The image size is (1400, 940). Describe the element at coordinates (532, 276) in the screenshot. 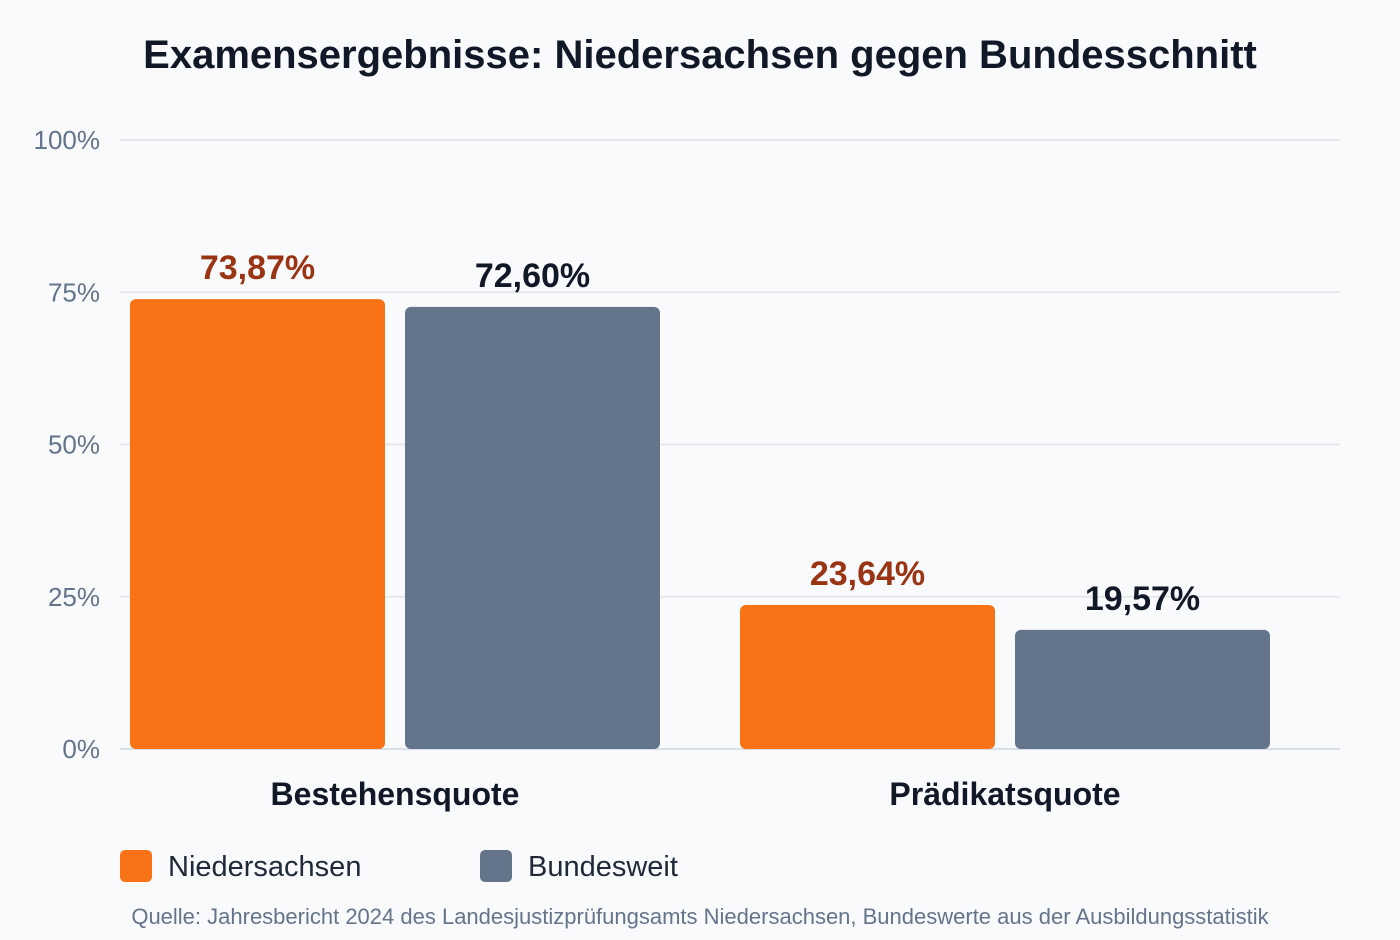

I see `value-label: 72,60%` at that location.